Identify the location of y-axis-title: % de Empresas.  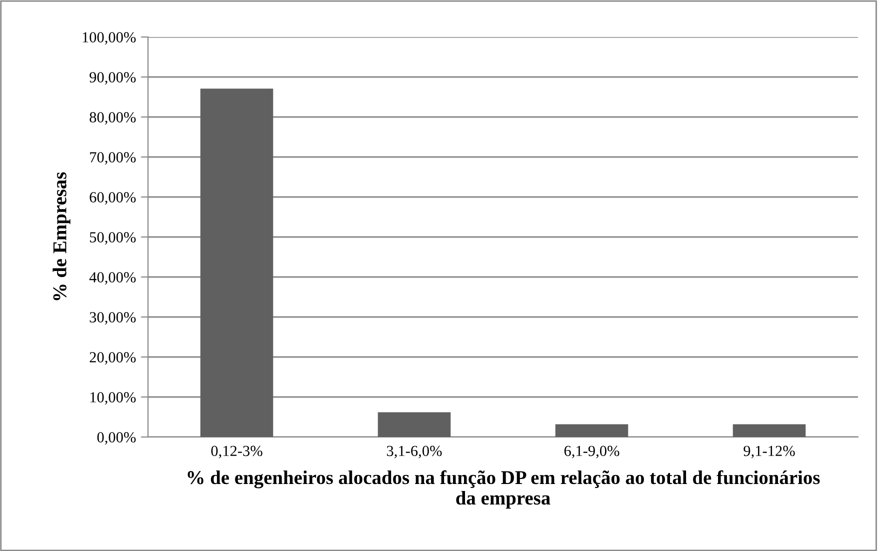
(61, 236).